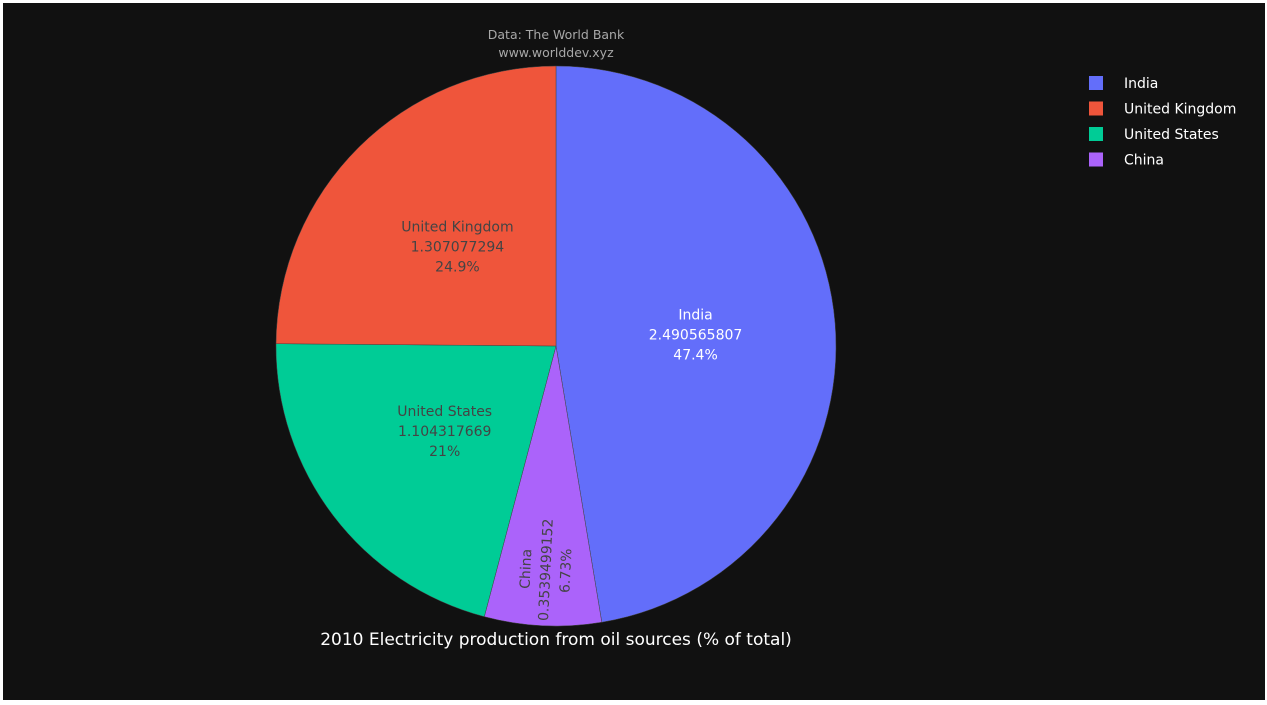  I want to click on legend-swatch-united-kingdom, so click(1096, 108).